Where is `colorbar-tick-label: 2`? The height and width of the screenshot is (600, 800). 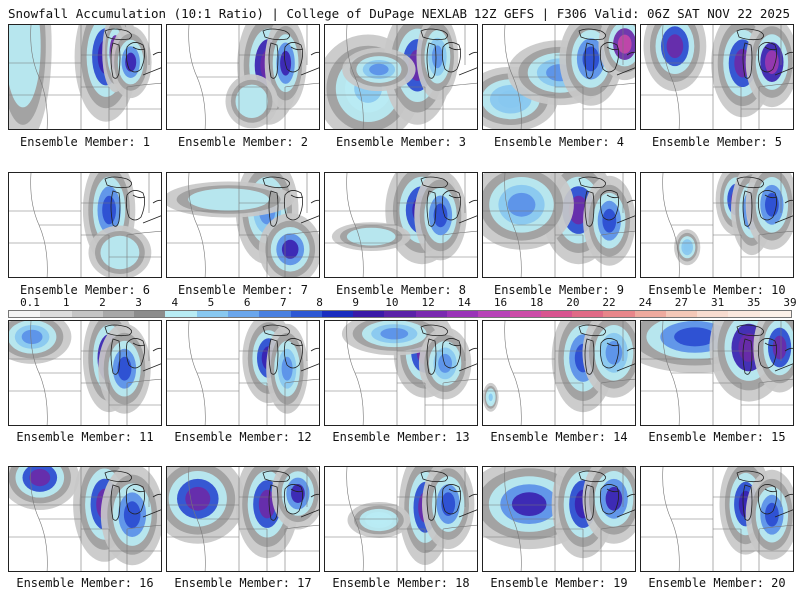
colorbar-tick-label: 2 is located at coordinates (102, 302).